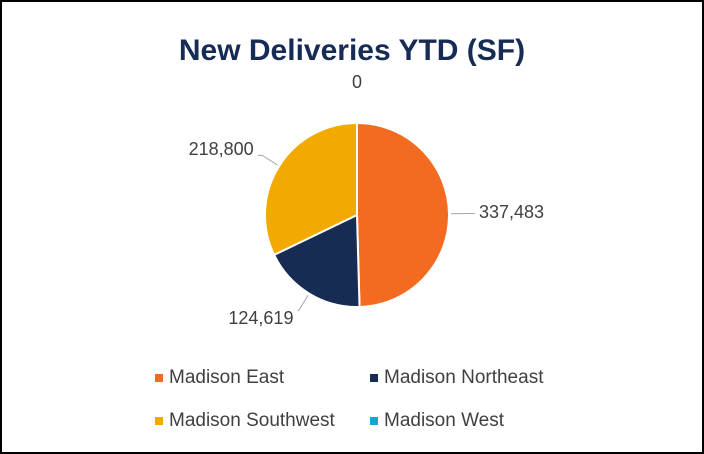 The height and width of the screenshot is (454, 704). What do you see at coordinates (252, 420) in the screenshot?
I see `legend-label: Madison Southwest` at bounding box center [252, 420].